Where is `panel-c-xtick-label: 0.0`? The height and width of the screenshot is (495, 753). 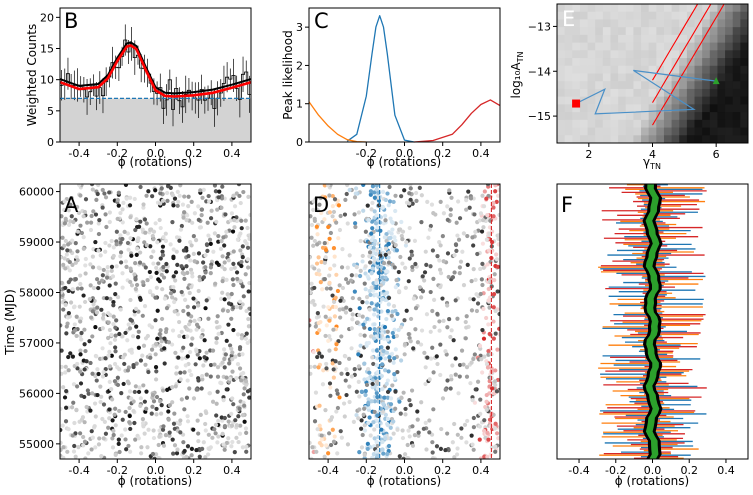
panel-c-xtick-label: 0.0 is located at coordinates (405, 153).